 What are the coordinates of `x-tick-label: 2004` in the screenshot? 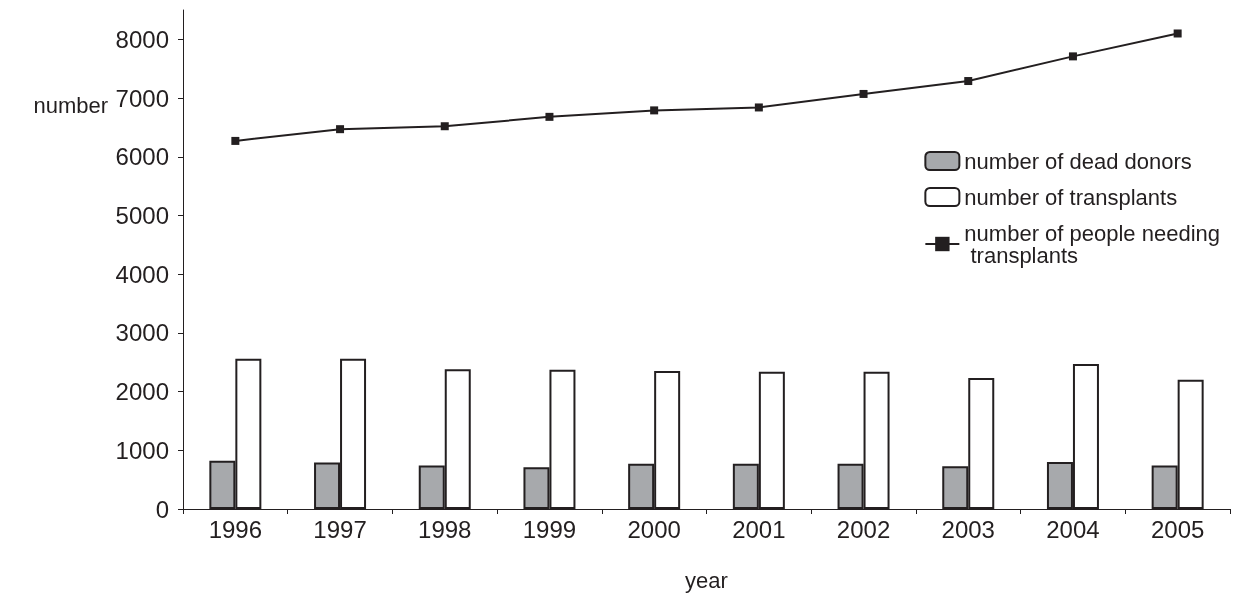 It's located at (1073, 529).